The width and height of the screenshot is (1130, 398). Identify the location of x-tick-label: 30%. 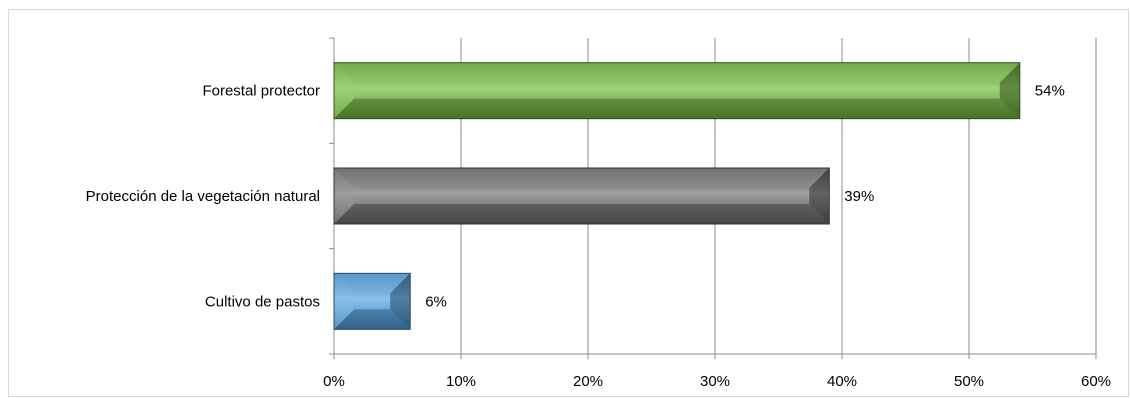
(715, 381).